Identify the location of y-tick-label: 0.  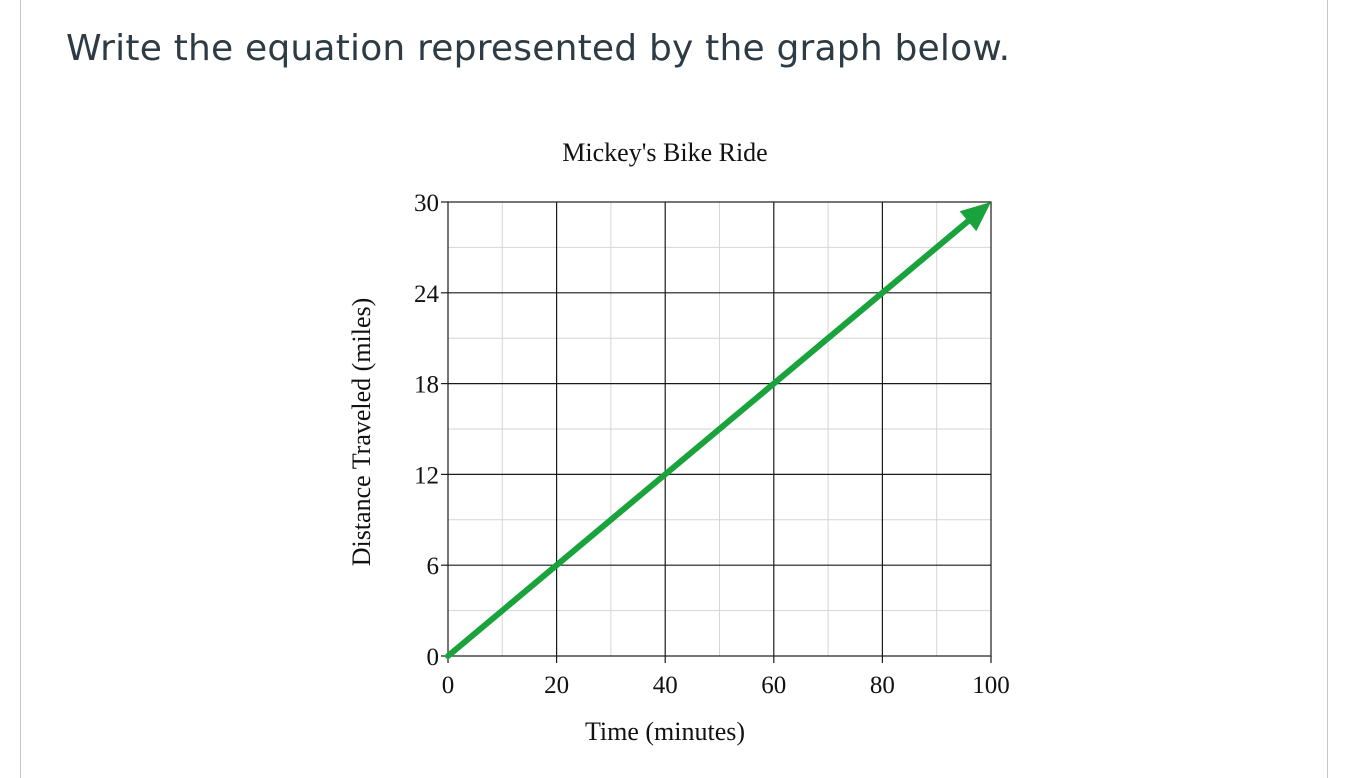
(433, 657).